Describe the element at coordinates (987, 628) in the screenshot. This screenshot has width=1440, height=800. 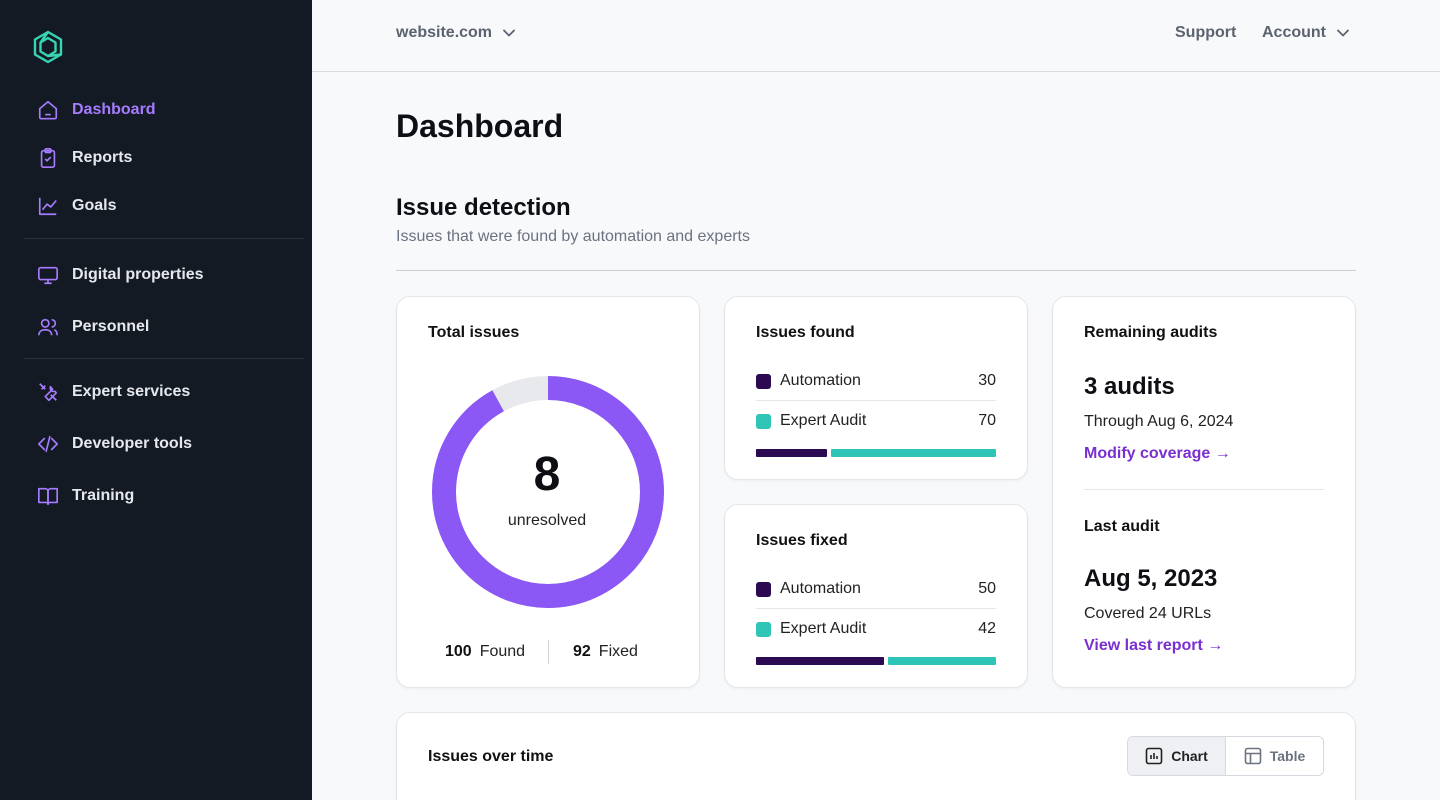
I see `row-value: 42` at that location.